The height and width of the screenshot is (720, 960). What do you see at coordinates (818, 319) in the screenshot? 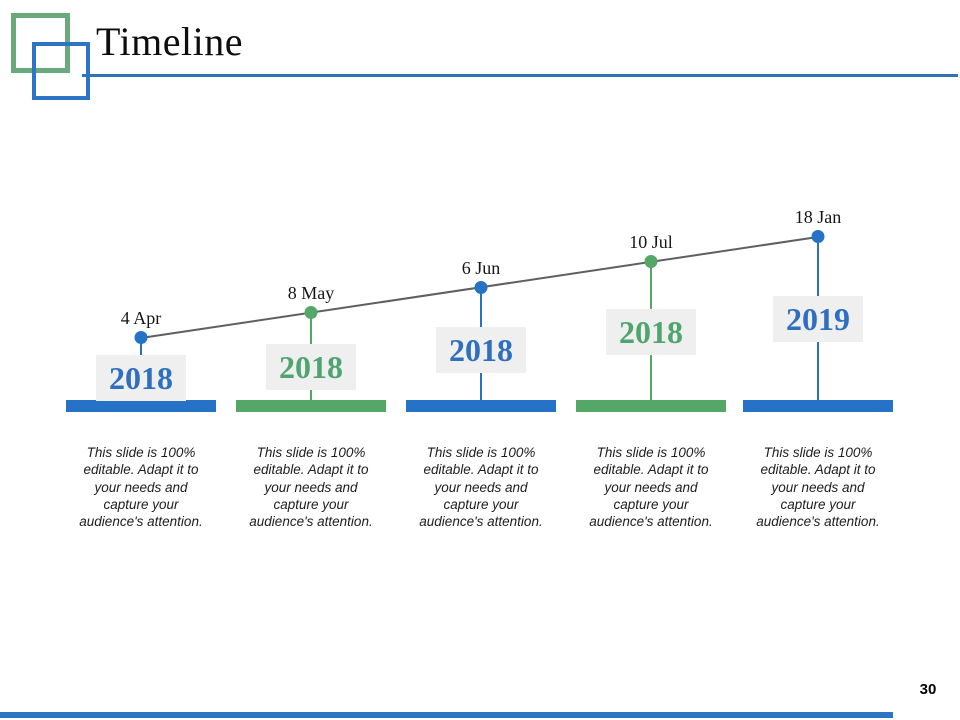
I see `year-badge: 2019` at bounding box center [818, 319].